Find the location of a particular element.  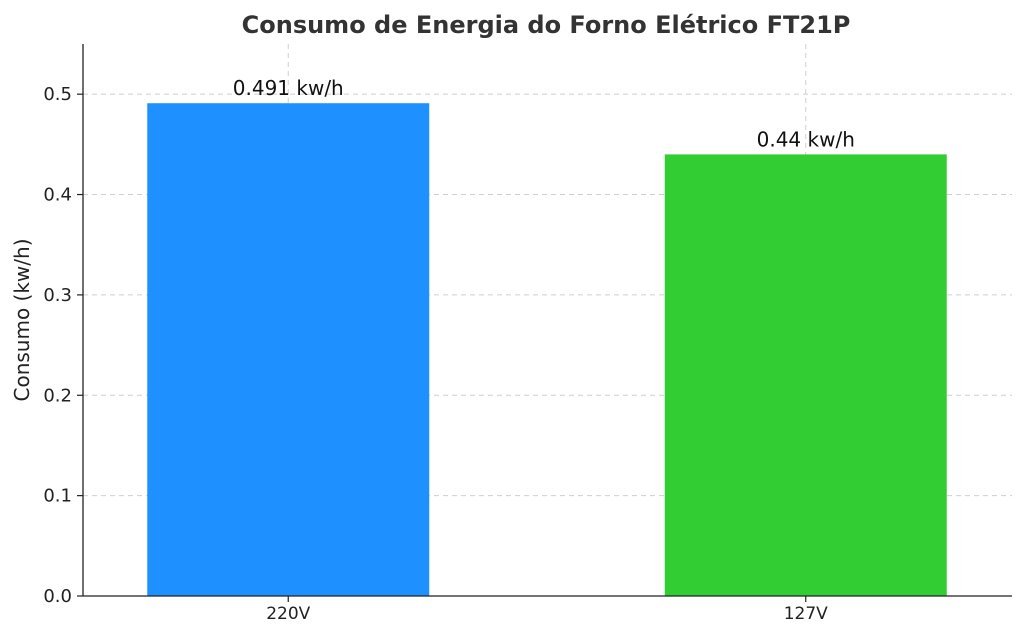

y-tick-label: 0.0 is located at coordinates (57, 596).